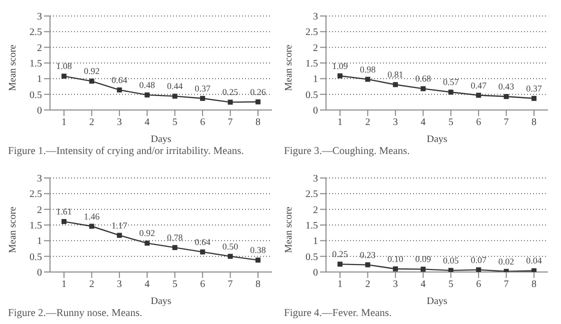 Image resolution: width=561 pixels, height=324 pixels. What do you see at coordinates (64, 211) in the screenshot?
I see `data-label: 1.61` at bounding box center [64, 211].